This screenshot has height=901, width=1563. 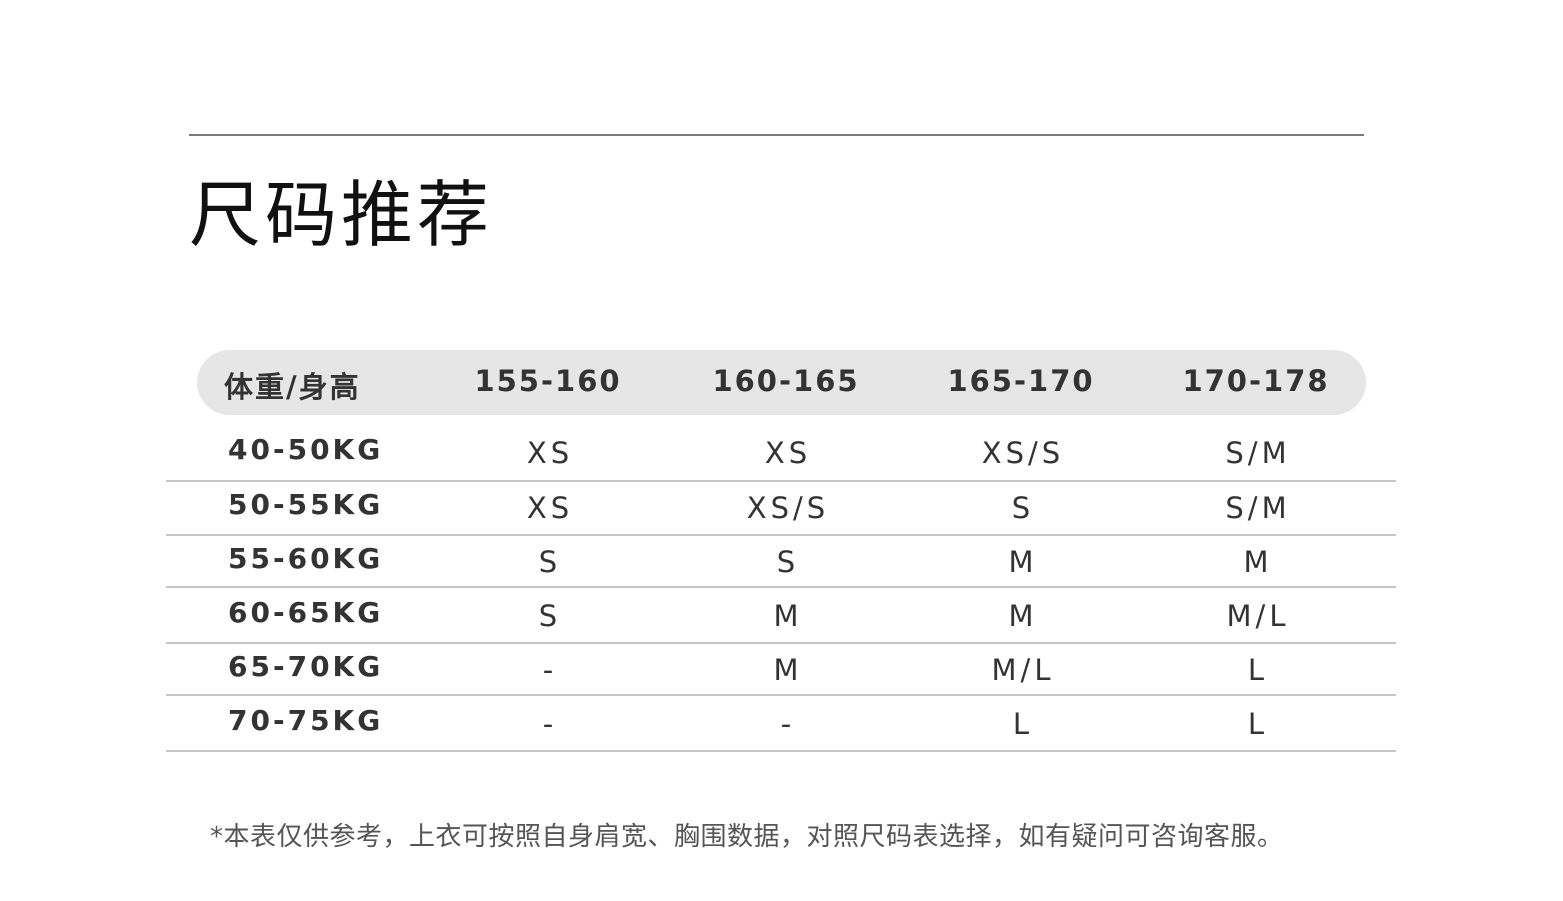 I want to click on column-header: 165-170, so click(x=1021, y=381).